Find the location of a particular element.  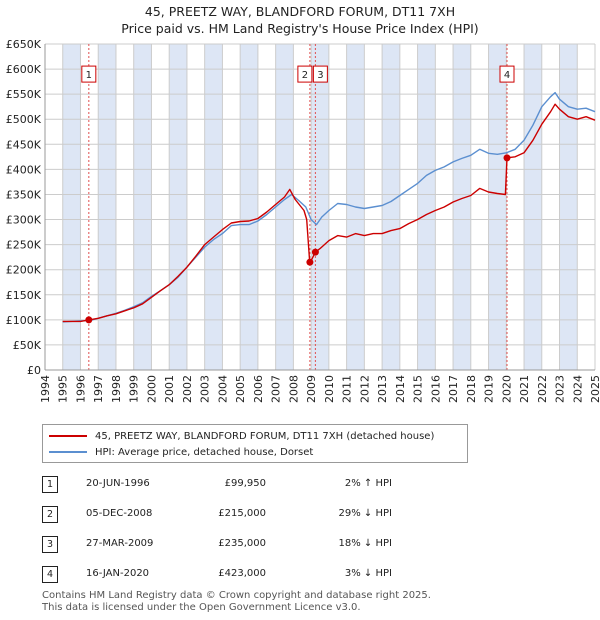

sale-number-label: 1 is located at coordinates (89, 75).